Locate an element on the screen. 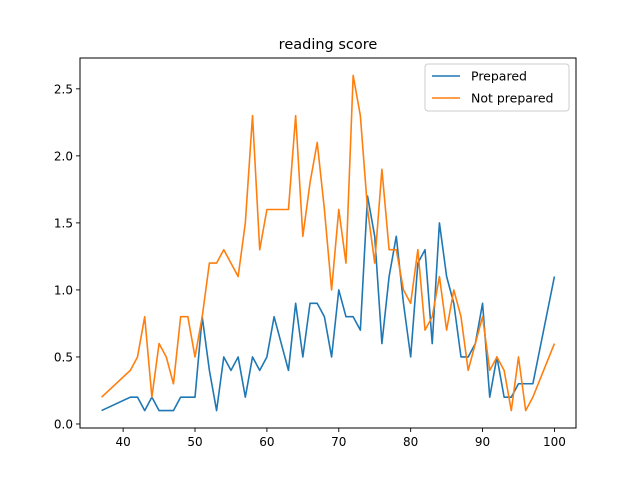 The image size is (640, 480). legend-label-prepared: Prepared is located at coordinates (499, 76).